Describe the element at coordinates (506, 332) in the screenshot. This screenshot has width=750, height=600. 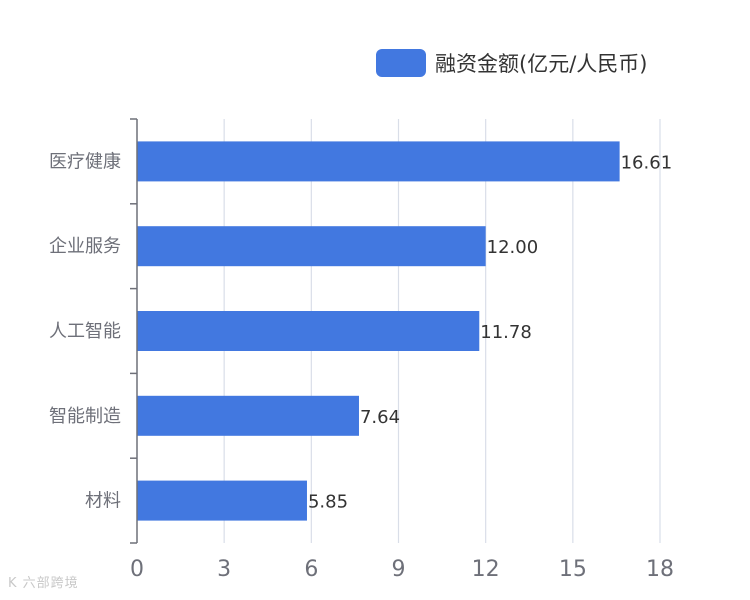
I see `value-label: 11.78` at that location.